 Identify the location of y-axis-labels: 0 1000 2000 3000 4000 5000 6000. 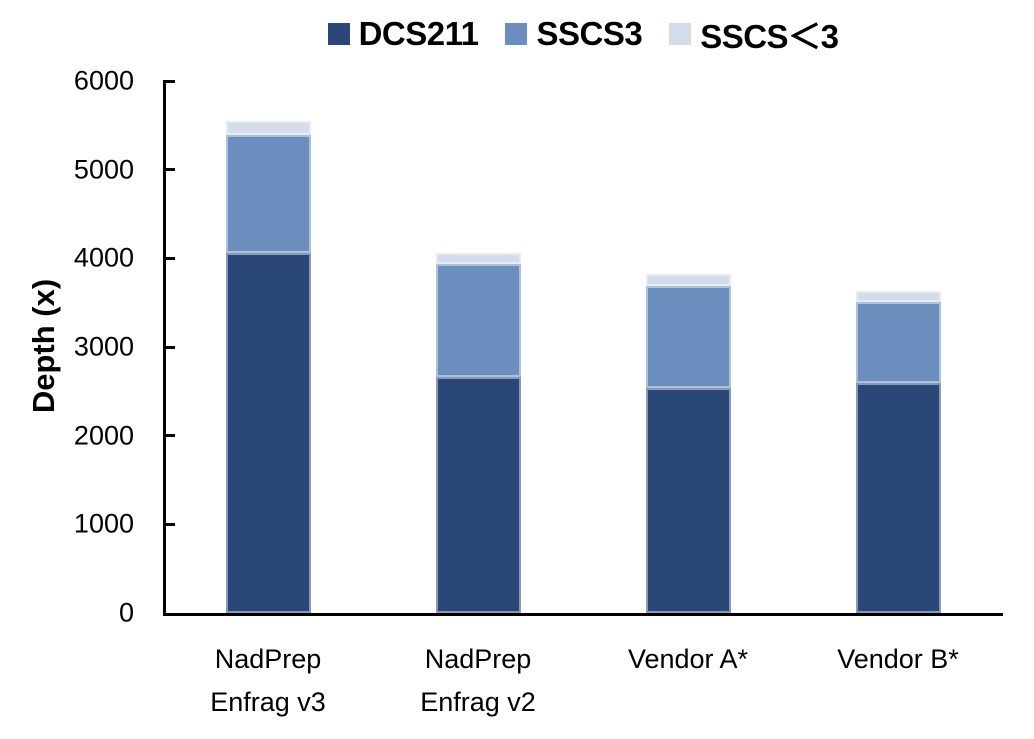
(67, 369).